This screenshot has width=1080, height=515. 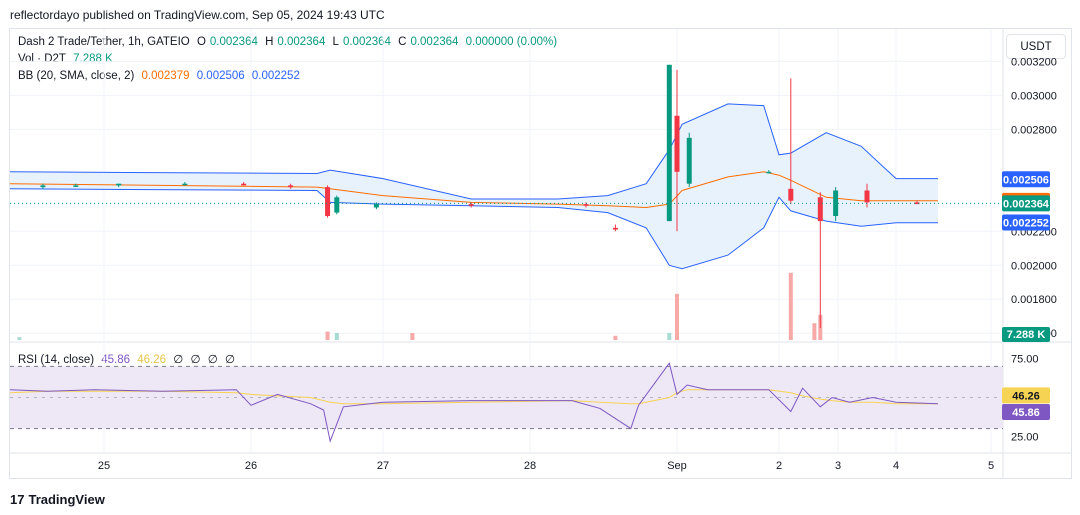 I want to click on legend-rsi-ma: 46.26, so click(x=152, y=360).